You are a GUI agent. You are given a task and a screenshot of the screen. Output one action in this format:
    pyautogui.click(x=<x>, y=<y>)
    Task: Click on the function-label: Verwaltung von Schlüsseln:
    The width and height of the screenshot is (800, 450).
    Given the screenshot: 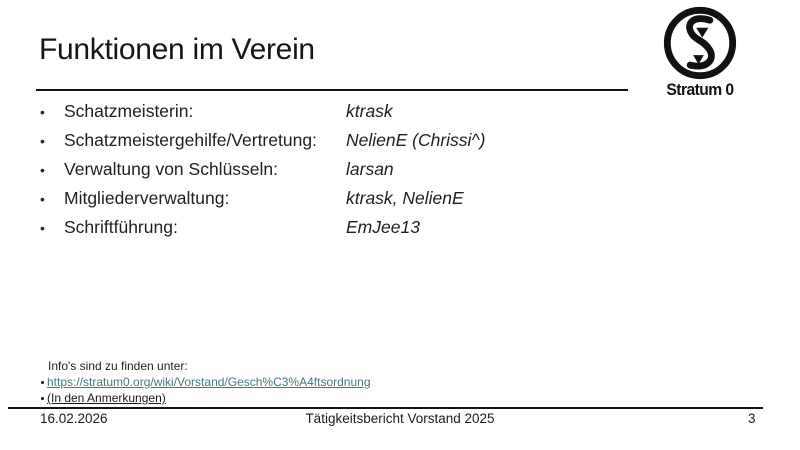 What is the action you would take?
    pyautogui.click(x=171, y=169)
    